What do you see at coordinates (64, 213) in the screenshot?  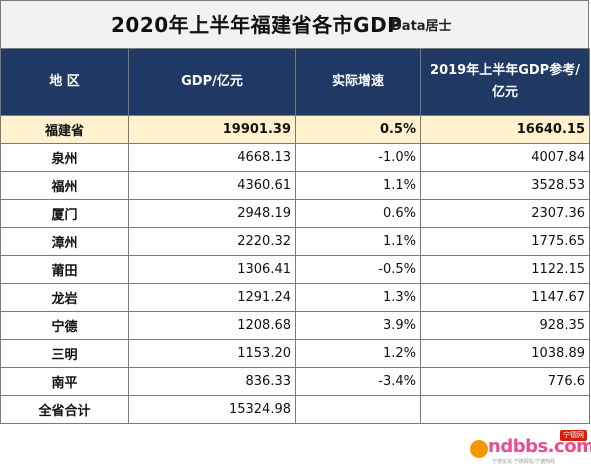 I see `region-cell: 厦门` at bounding box center [64, 213].